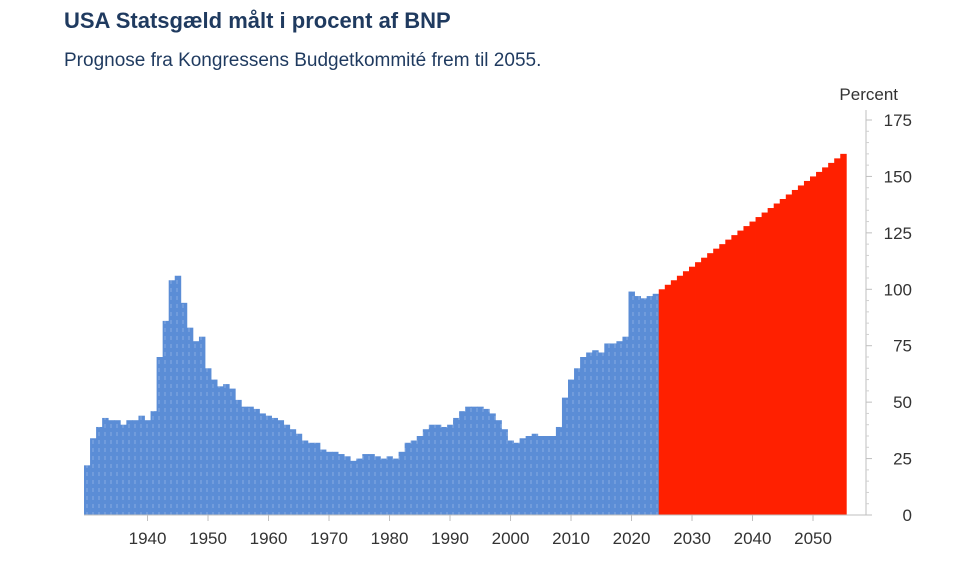 The image size is (972, 562). What do you see at coordinates (559, 470) in the screenshot?
I see `bar-texture-2008` at bounding box center [559, 470].